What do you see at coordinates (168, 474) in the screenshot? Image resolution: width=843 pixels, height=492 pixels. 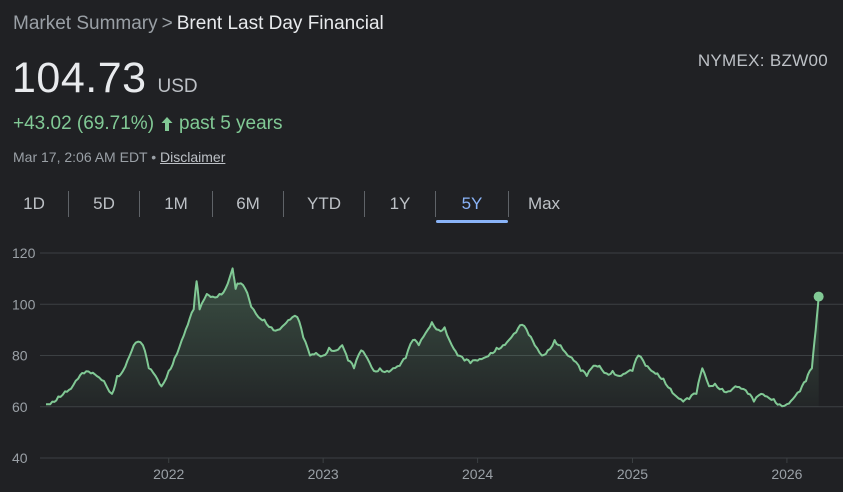 I see `x-tick-label-2022: 2022` at bounding box center [168, 474].